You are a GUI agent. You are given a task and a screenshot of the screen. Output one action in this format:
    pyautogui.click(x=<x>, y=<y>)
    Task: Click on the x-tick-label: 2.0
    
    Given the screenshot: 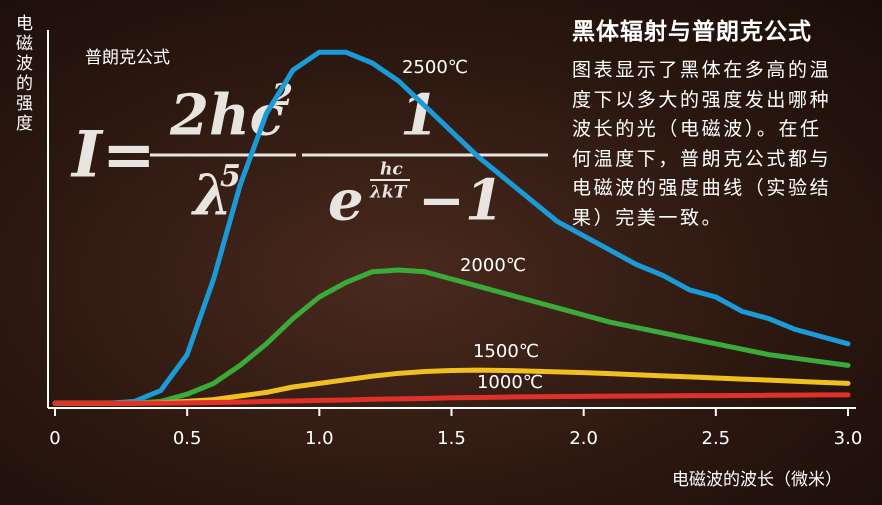 What is the action you would take?
    pyautogui.click(x=583, y=438)
    